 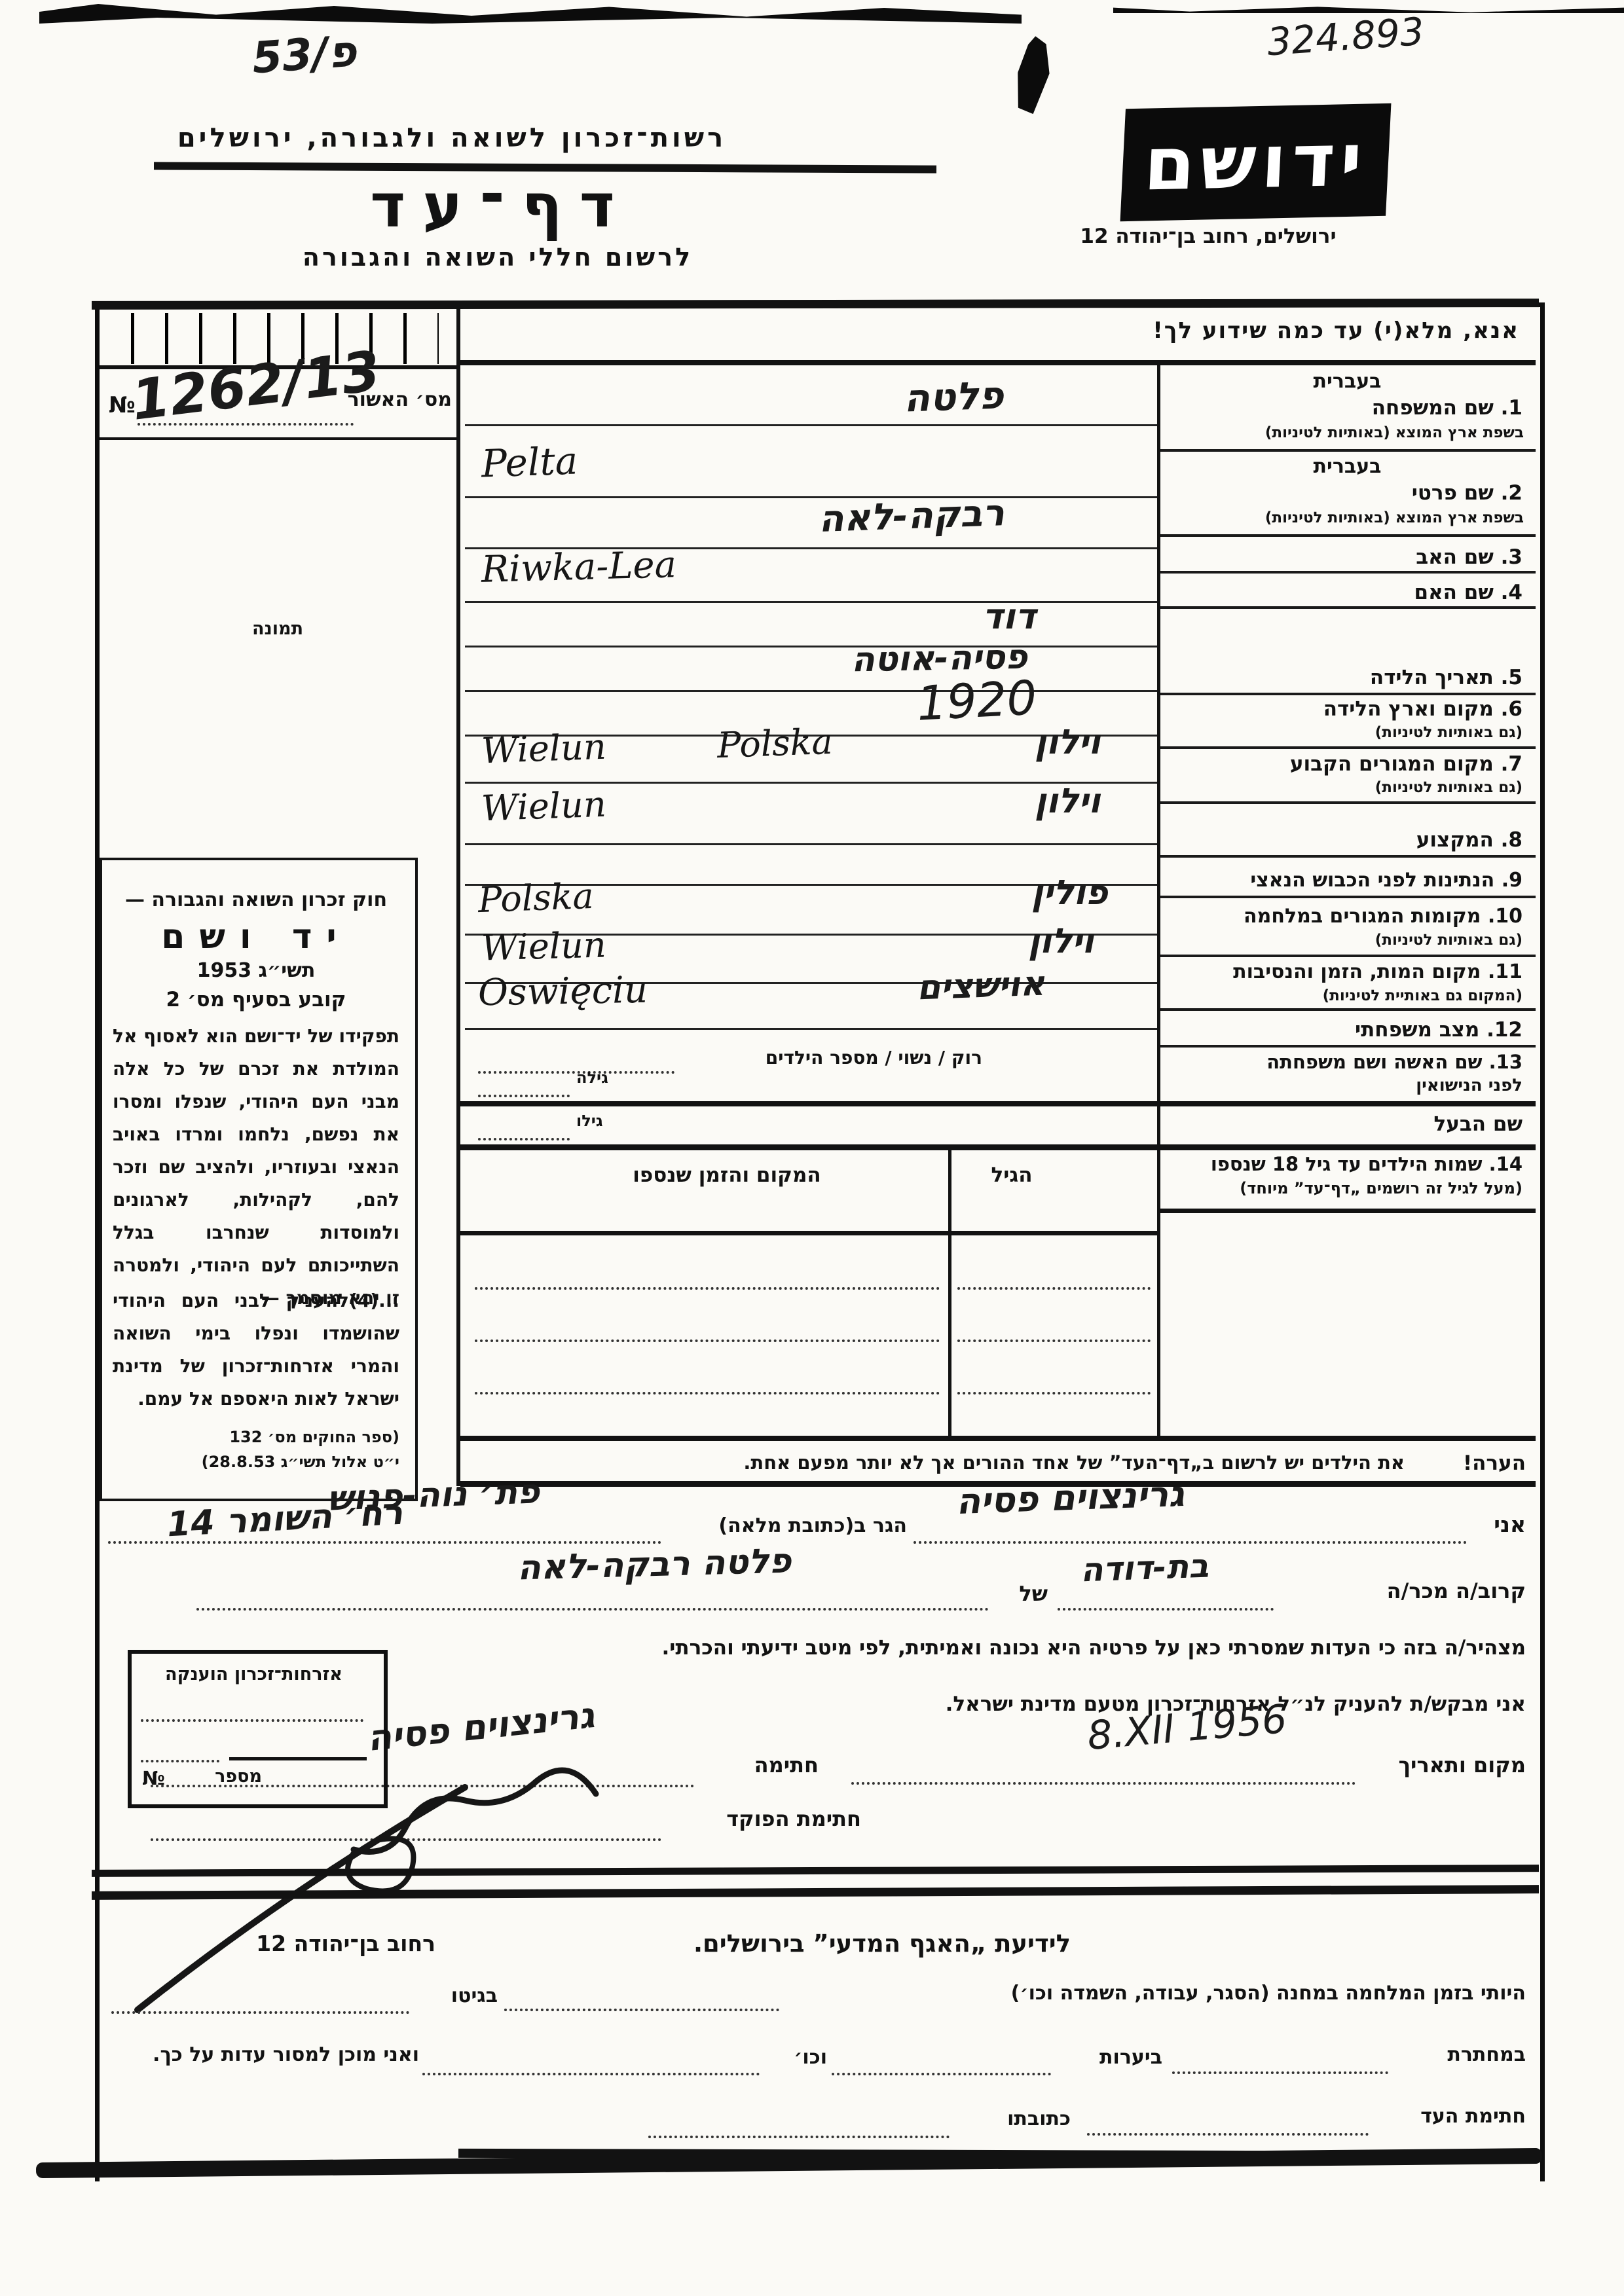 I want to click on yad-vashem-logo: ידושם, so click(x=1256, y=162).